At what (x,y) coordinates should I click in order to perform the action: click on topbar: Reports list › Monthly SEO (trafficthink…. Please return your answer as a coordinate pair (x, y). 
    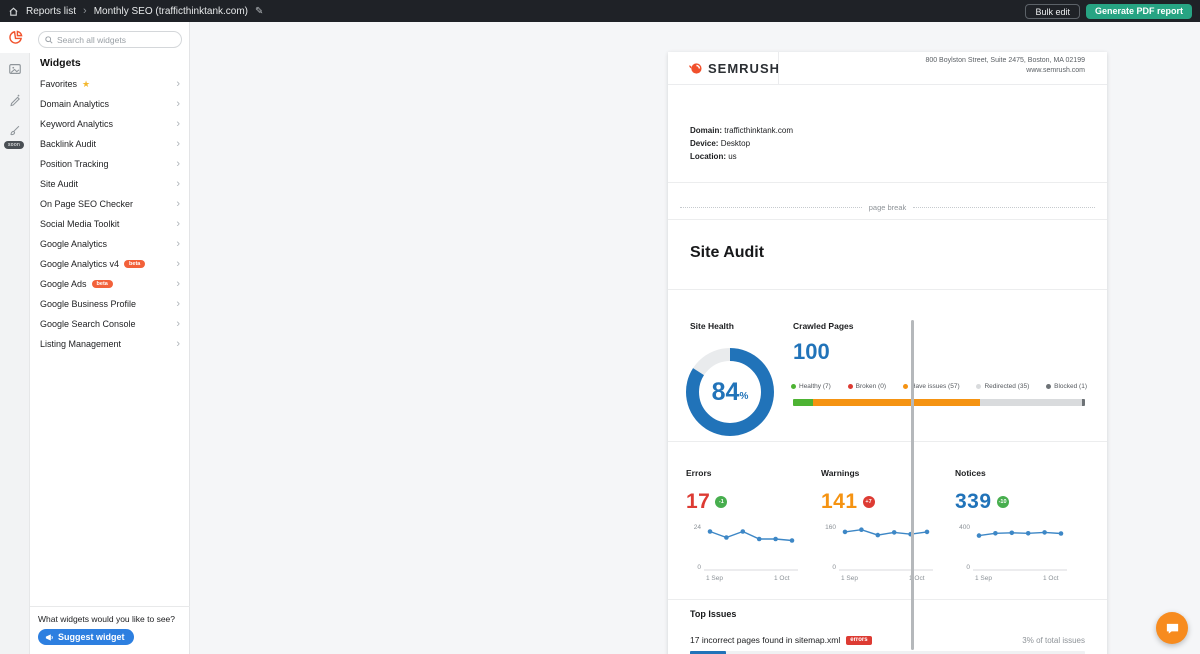
    Looking at the image, I should click on (600, 11).